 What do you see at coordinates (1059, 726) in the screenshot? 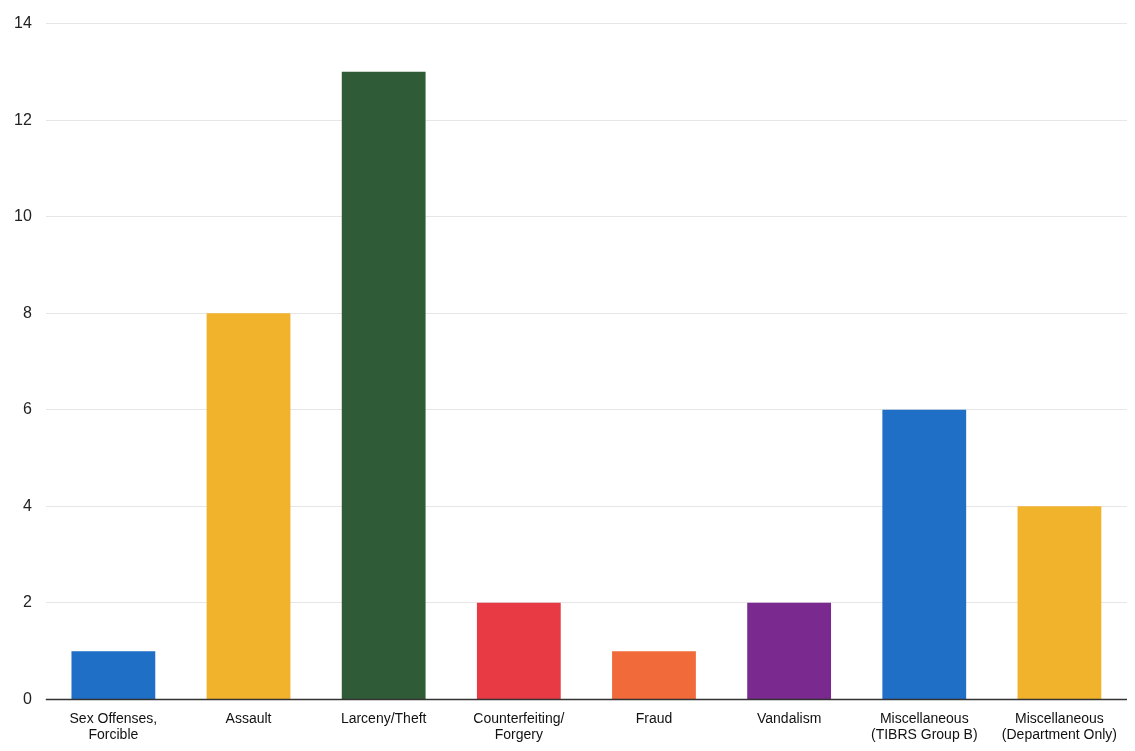
I see `x-tick-label: Miscellaneous (Department Only)` at bounding box center [1059, 726].